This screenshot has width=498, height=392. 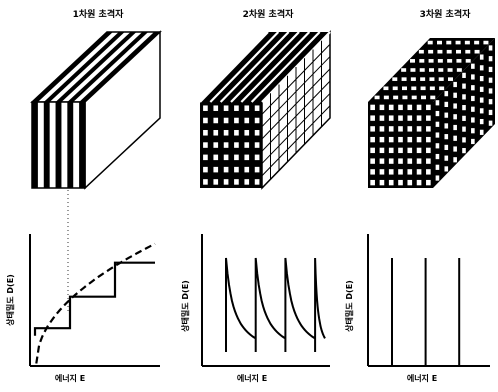 What do you see at coordinates (446, 14) in the screenshot?
I see `title-3d: 3차원 초격자` at bounding box center [446, 14].